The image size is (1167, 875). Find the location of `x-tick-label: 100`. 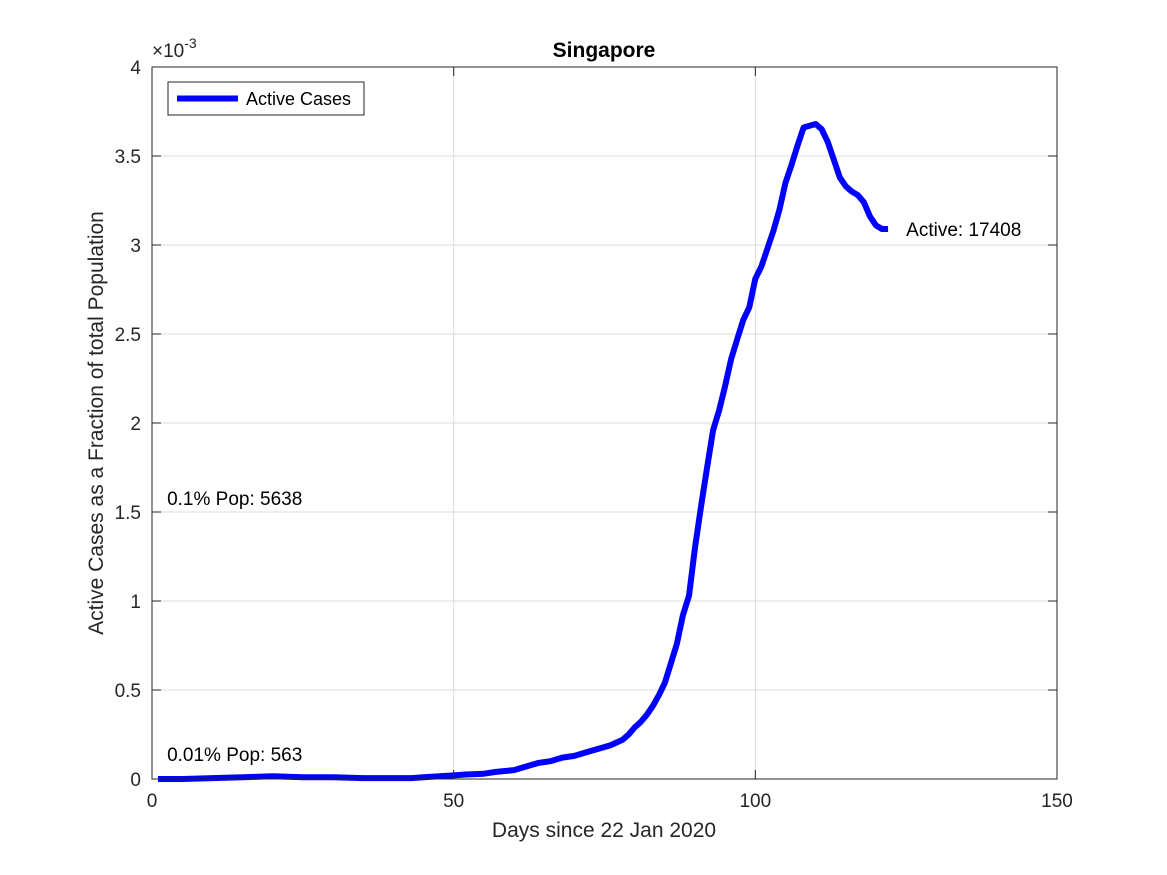

x-tick-label: 100 is located at coordinates (755, 801).